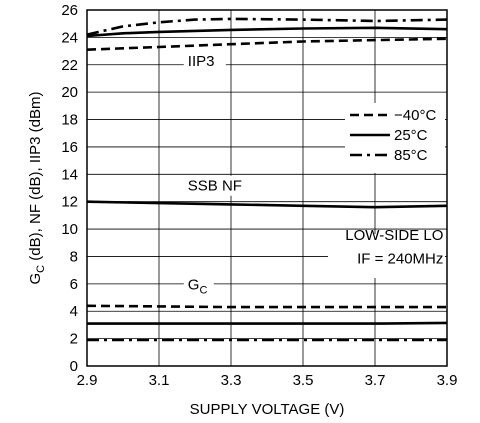 This screenshot has height=423, width=480. Describe the element at coordinates (69, 174) in the screenshot. I see `y-tick-label: 14` at that location.